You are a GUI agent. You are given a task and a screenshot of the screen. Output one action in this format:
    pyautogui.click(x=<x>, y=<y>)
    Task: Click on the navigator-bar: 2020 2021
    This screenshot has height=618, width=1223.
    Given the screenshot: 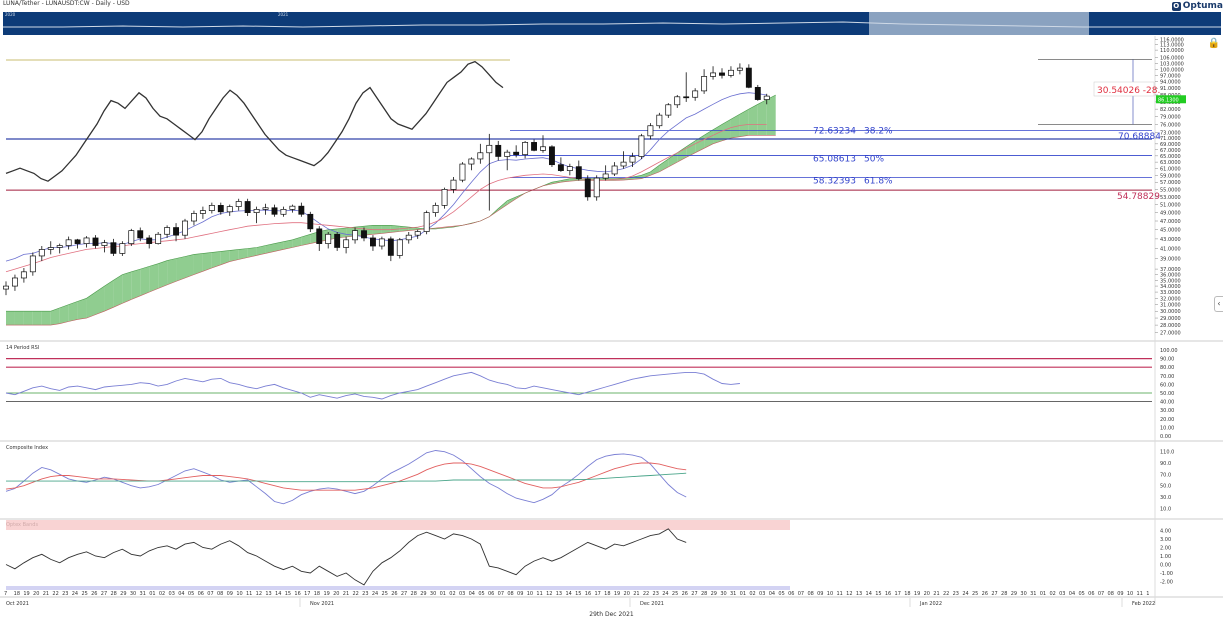 What is the action you would take?
    pyautogui.click(x=612, y=23)
    